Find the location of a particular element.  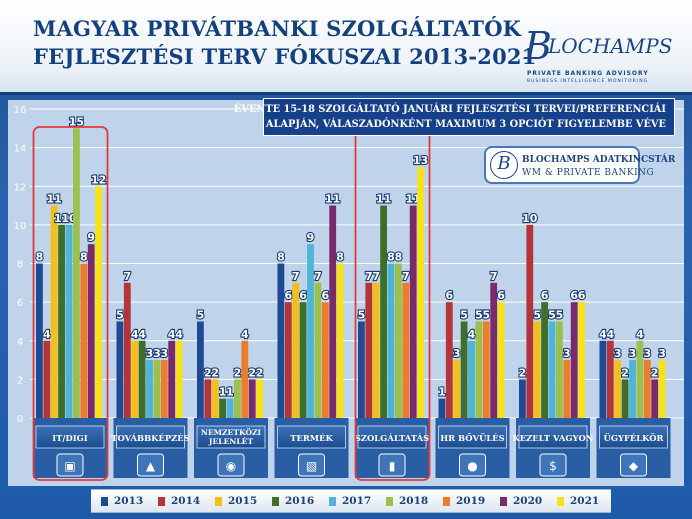

y-tick-label: 6 is located at coordinates (20, 303).